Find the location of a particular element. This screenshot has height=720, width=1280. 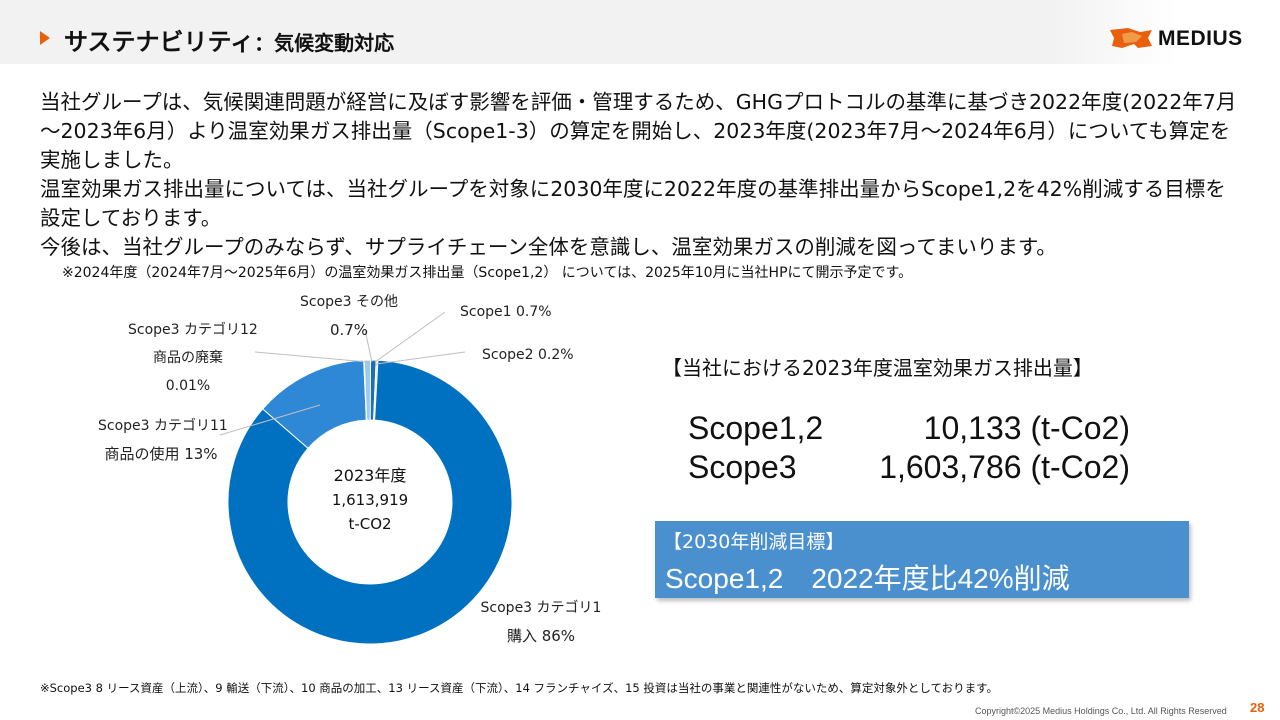

emissions-donut-chart is located at coordinates (366, 478).